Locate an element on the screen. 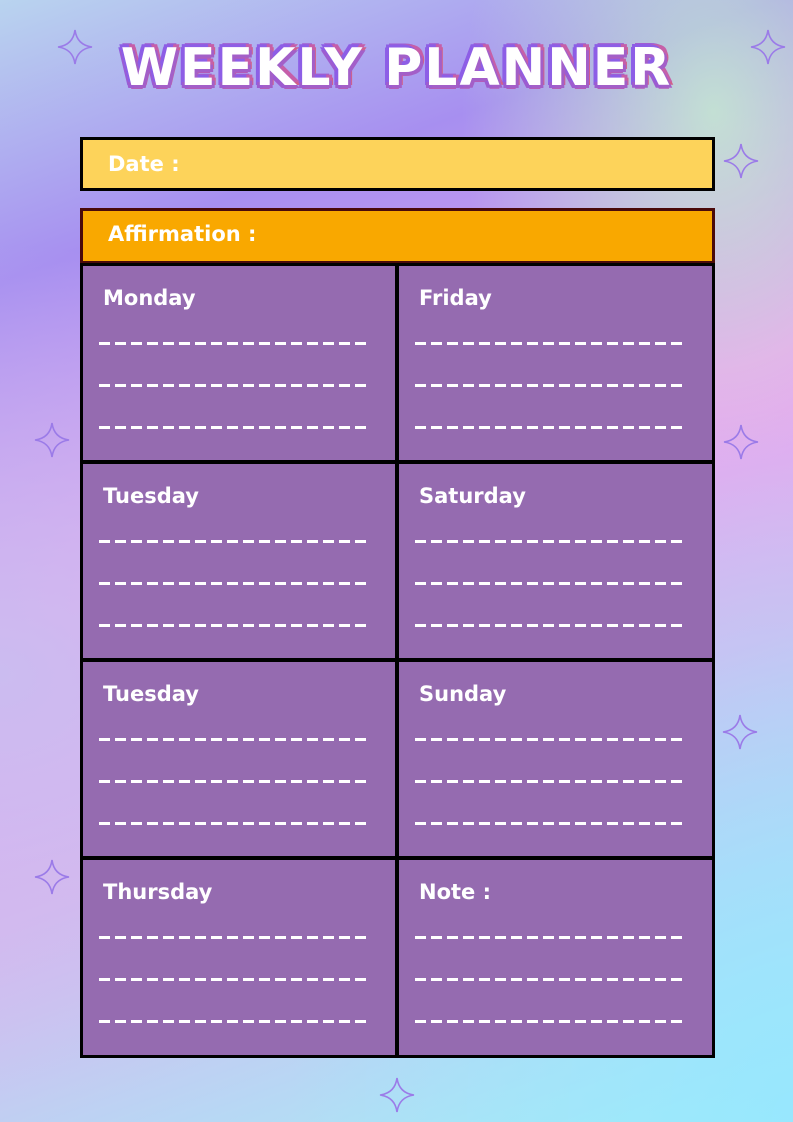 The height and width of the screenshot is (1122, 793). page-title: WEEKLY PLANNER is located at coordinates (396, 68).